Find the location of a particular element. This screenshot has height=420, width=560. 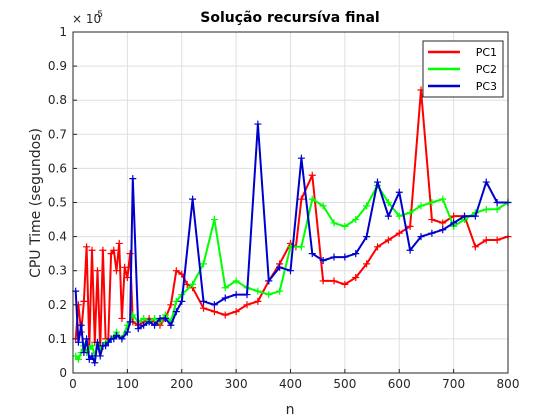

legend: PC1 PC2 PC3 is located at coordinates (463, 69).